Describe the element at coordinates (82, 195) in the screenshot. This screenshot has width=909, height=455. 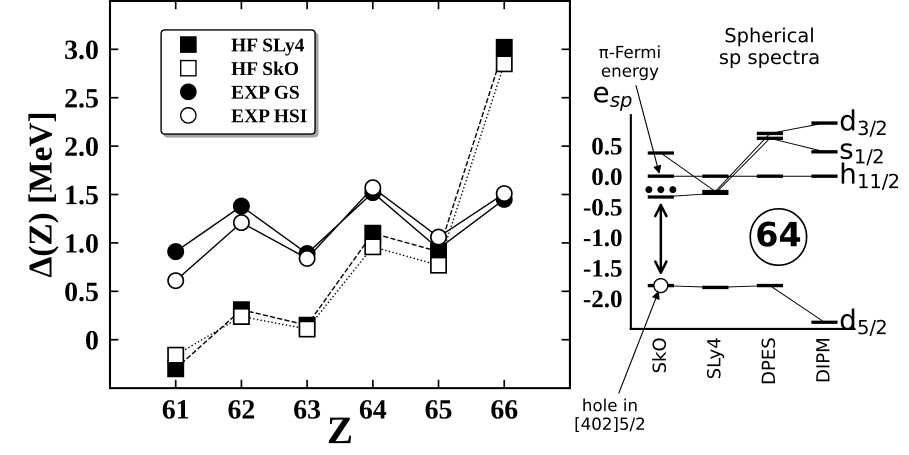
I see `y-tick-label: 1.5` at that location.